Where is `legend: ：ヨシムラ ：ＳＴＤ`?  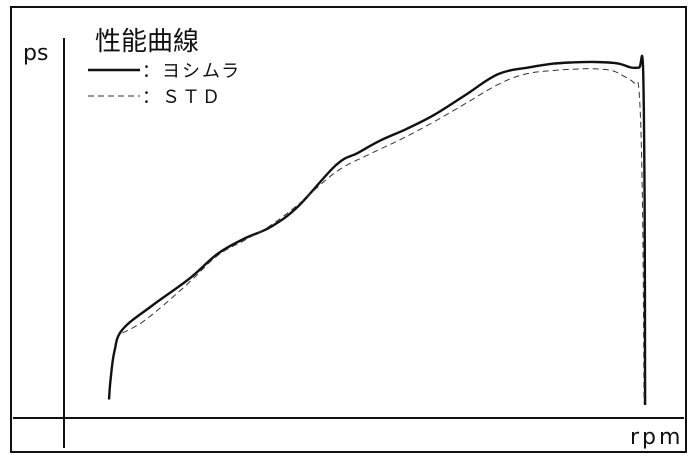
legend: ：ヨシムラ ：ＳＴＤ is located at coordinates (164, 84).